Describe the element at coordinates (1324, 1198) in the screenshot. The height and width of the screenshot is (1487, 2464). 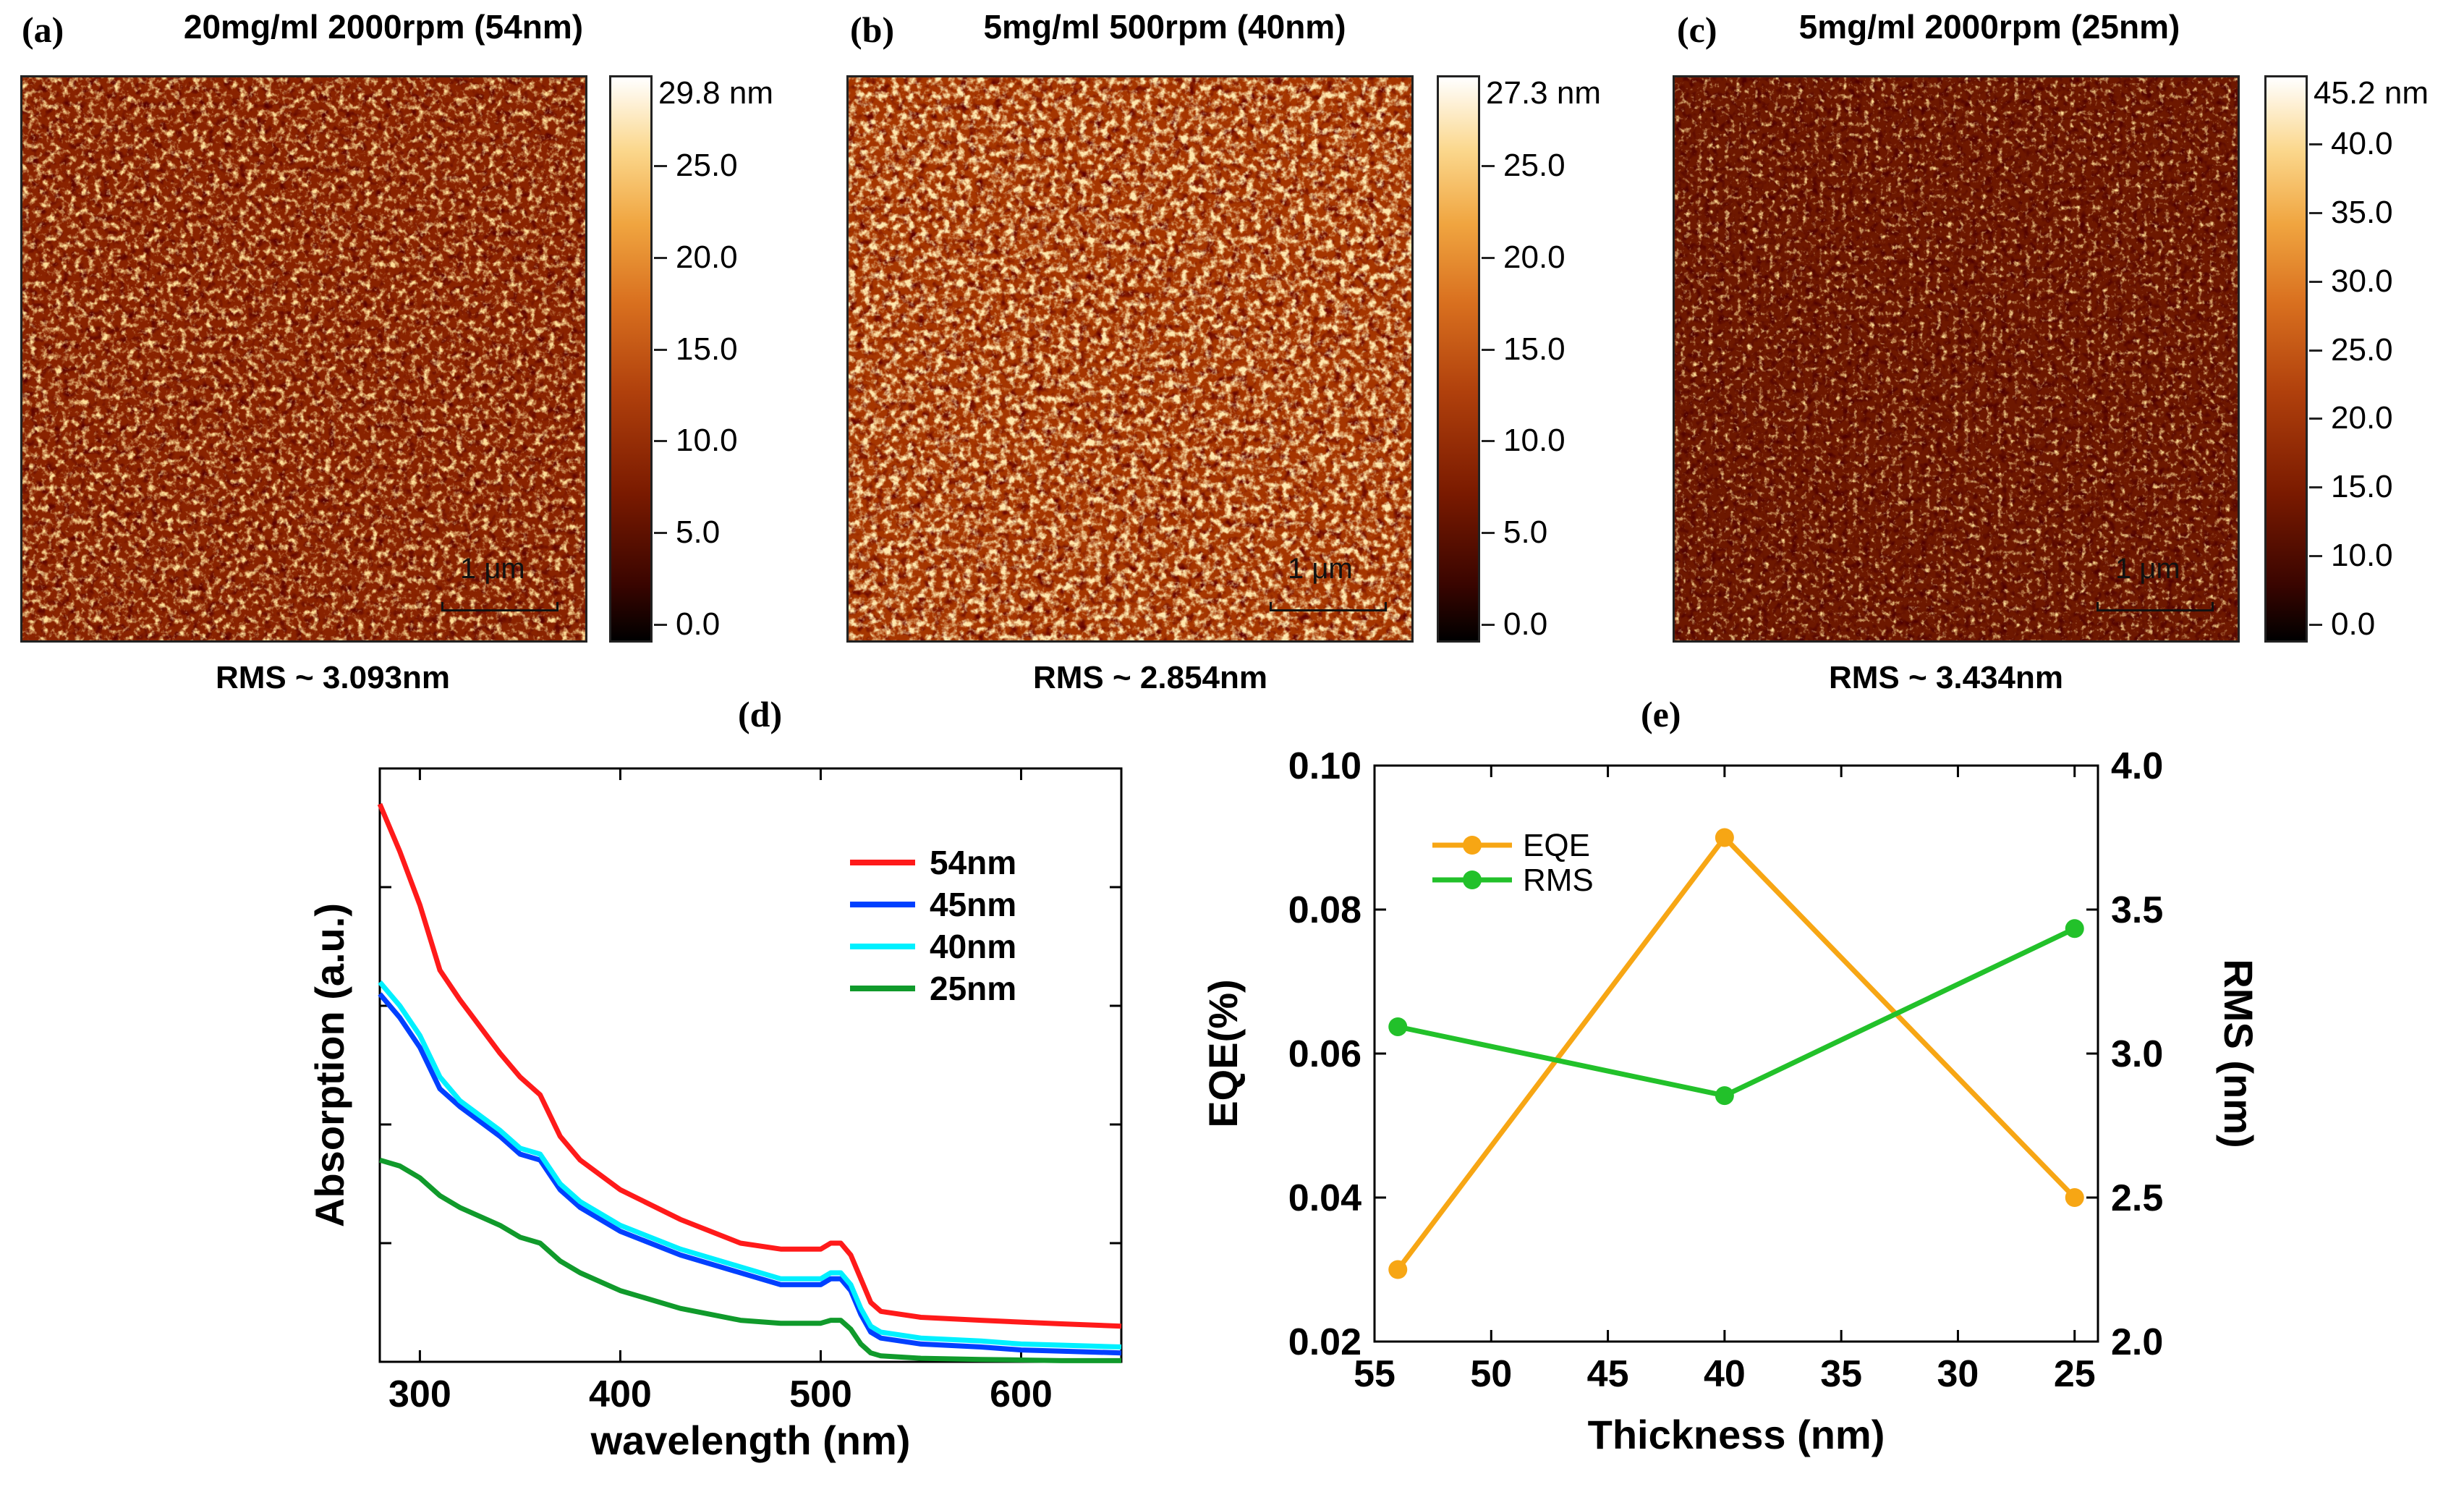
I see `y-tick-label-left: 0.04` at that location.